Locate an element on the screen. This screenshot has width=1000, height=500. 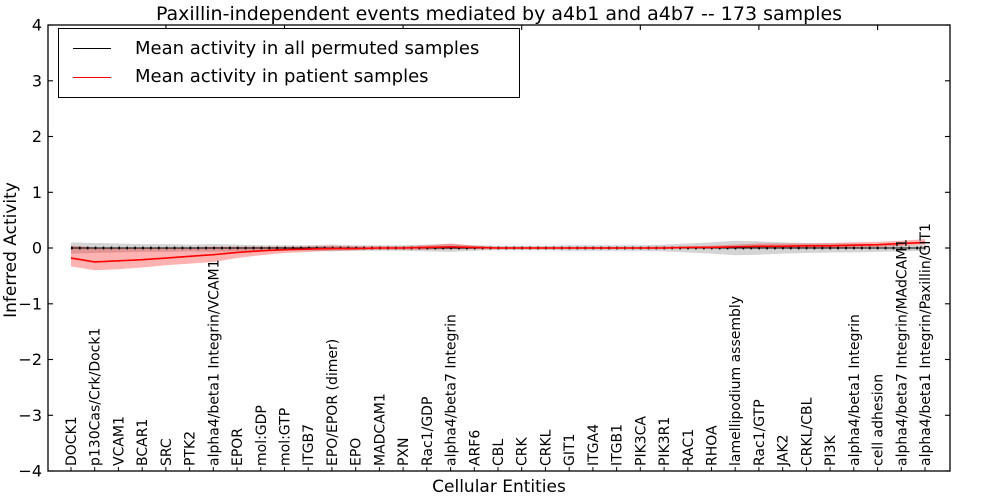
legend-item-permuted: Mean activity in all permuted samples is located at coordinates (296, 48).